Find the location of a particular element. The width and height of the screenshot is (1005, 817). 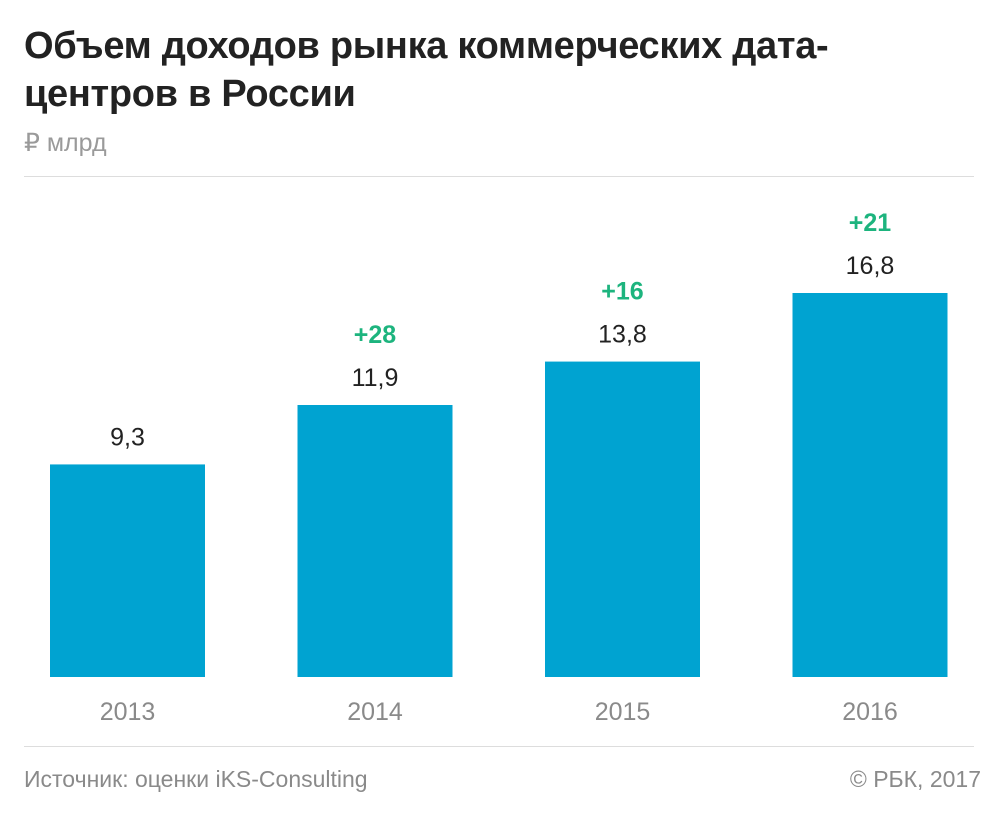

top-divider is located at coordinates (499, 176).